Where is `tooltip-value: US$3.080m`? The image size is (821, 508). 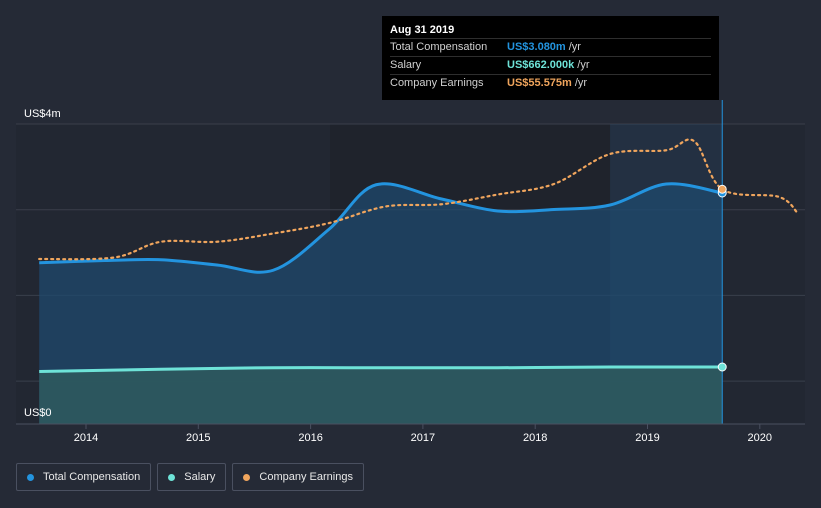 tooltip-value: US$3.080m is located at coordinates (536, 47).